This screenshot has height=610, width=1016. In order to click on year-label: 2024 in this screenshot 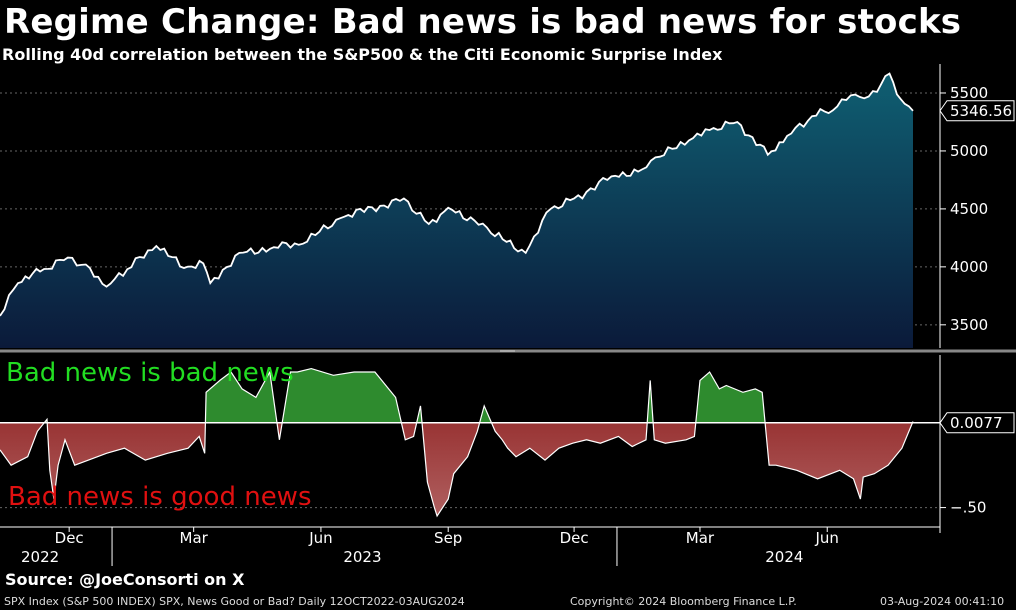, I will do `click(784, 557)`.